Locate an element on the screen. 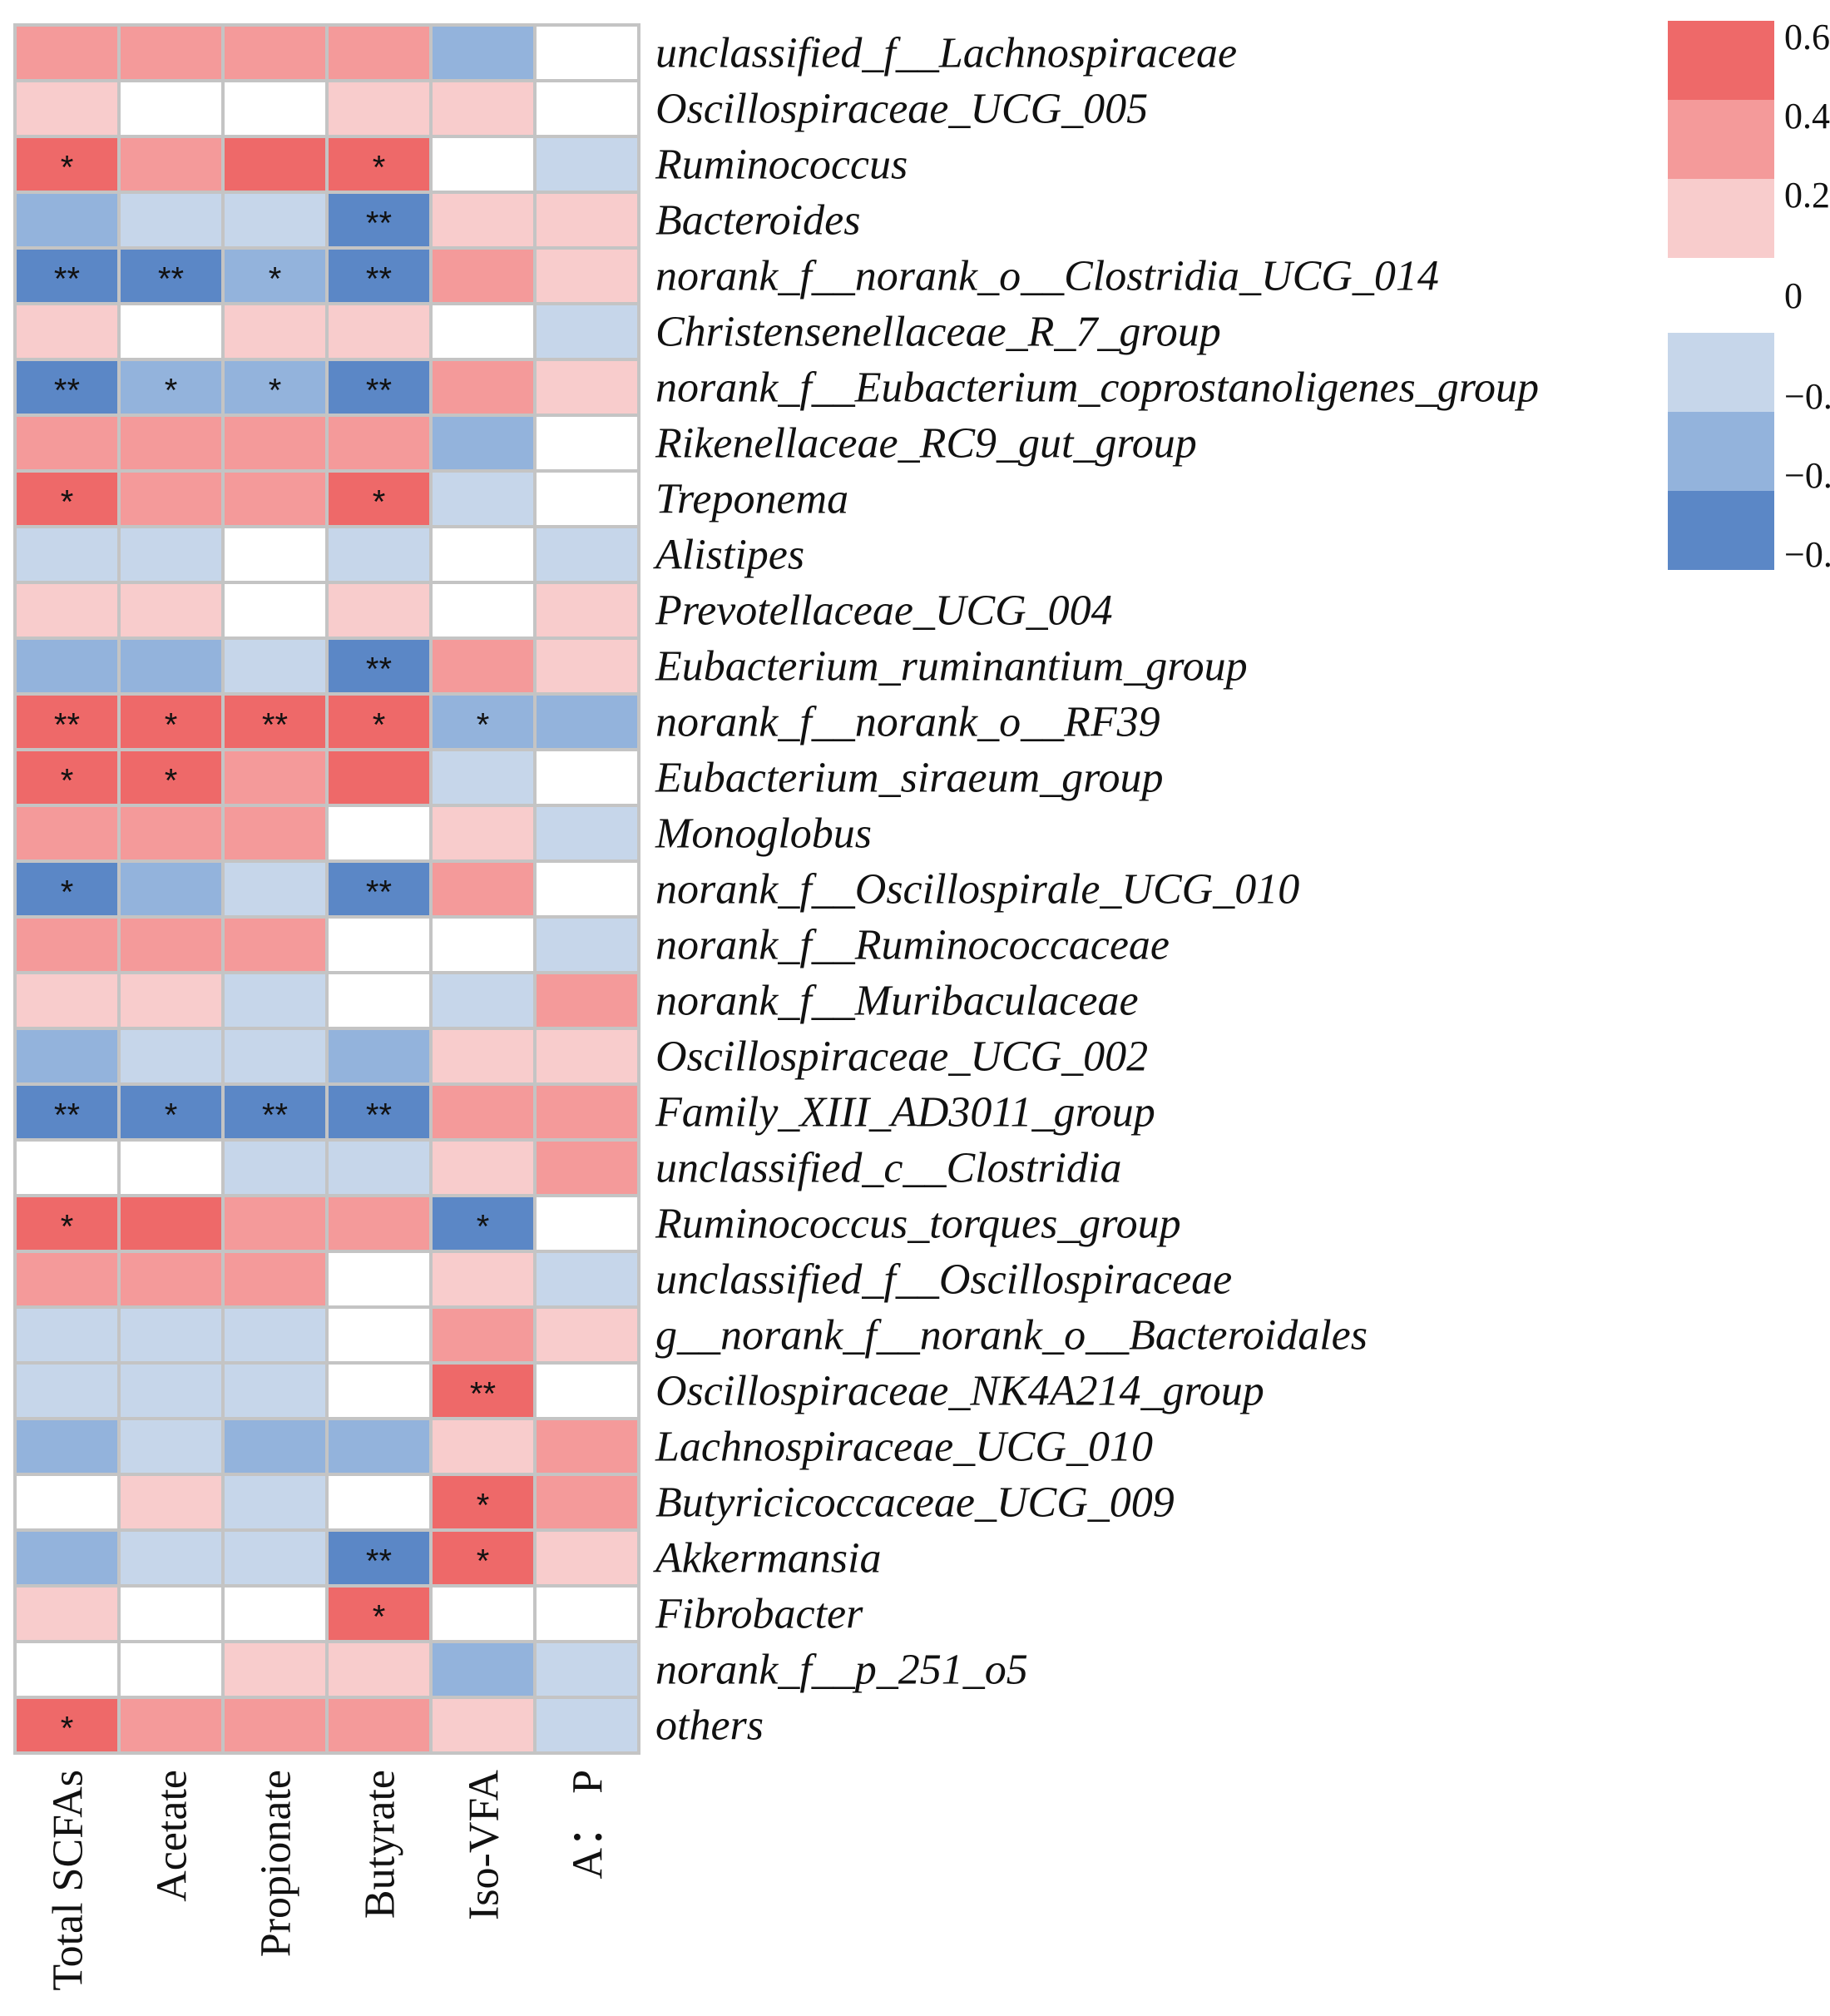 The width and height of the screenshot is (1830, 2016). column-label: Butyrate is located at coordinates (380, 1844).